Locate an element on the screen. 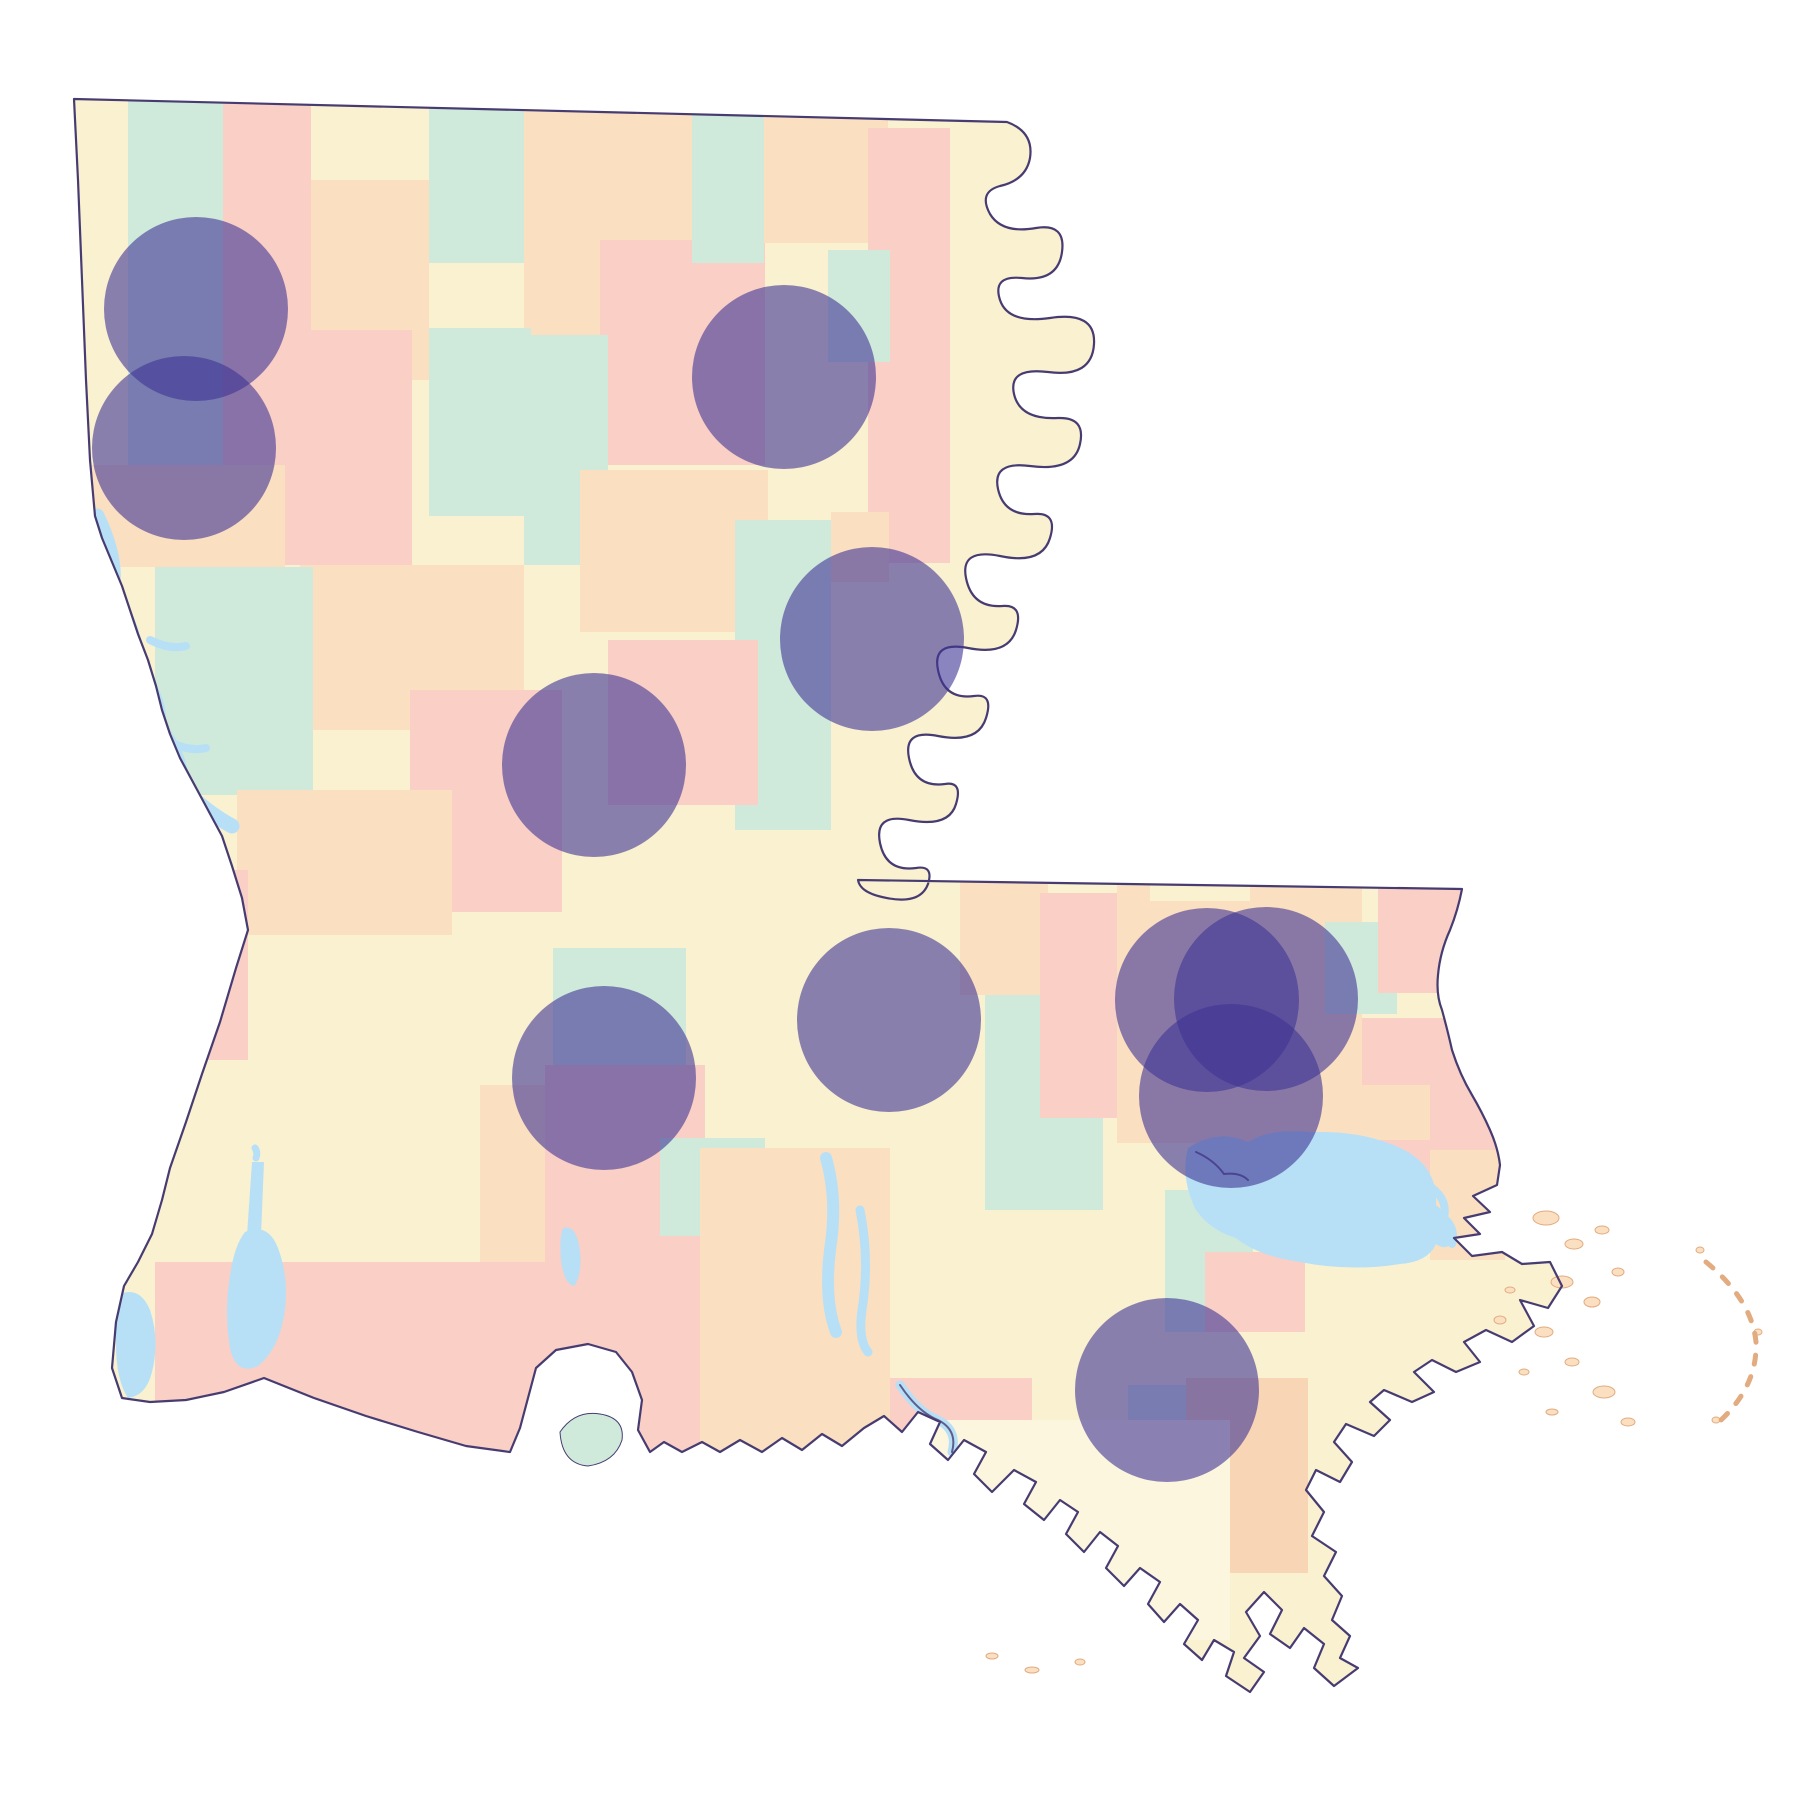 The width and height of the screenshot is (1800, 1799). marsh-island is located at coordinates (591, 1439).